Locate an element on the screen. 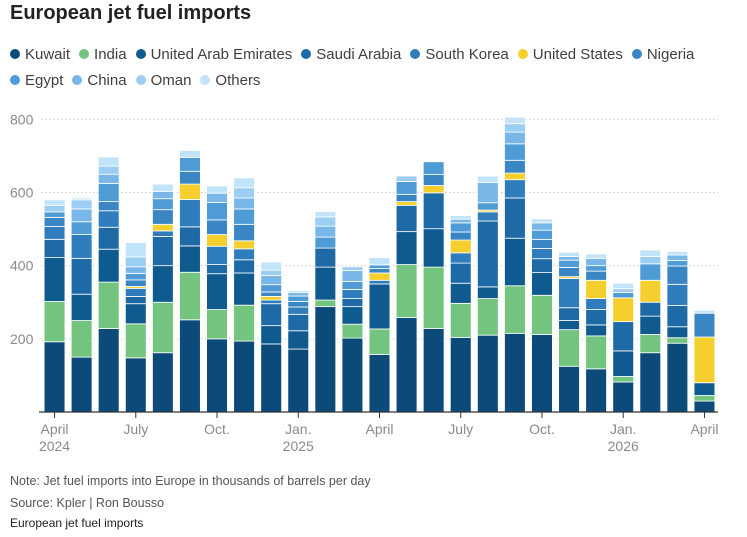 This screenshot has height=537, width=747. legend-item-united-arab-emirates: United Arab Emirates is located at coordinates (214, 55).